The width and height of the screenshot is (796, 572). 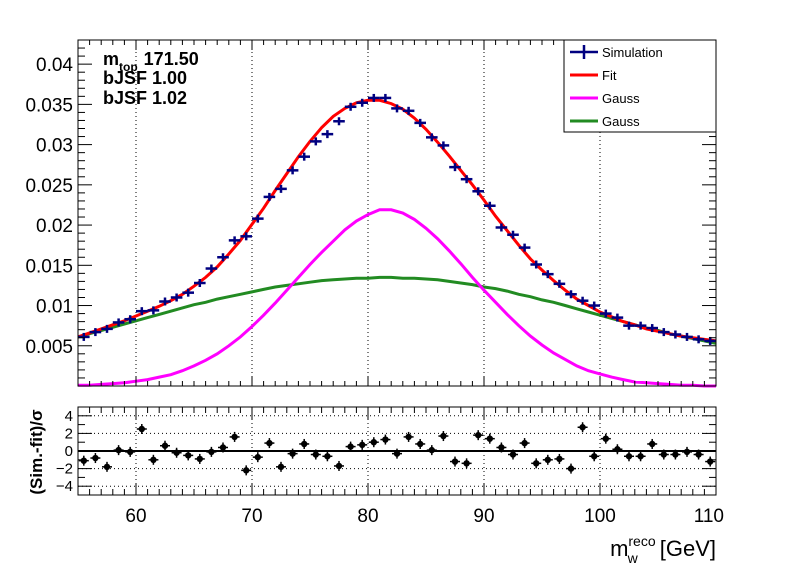 I want to click on legend-entry-gauss-magenta: Gauss, so click(x=605, y=98).